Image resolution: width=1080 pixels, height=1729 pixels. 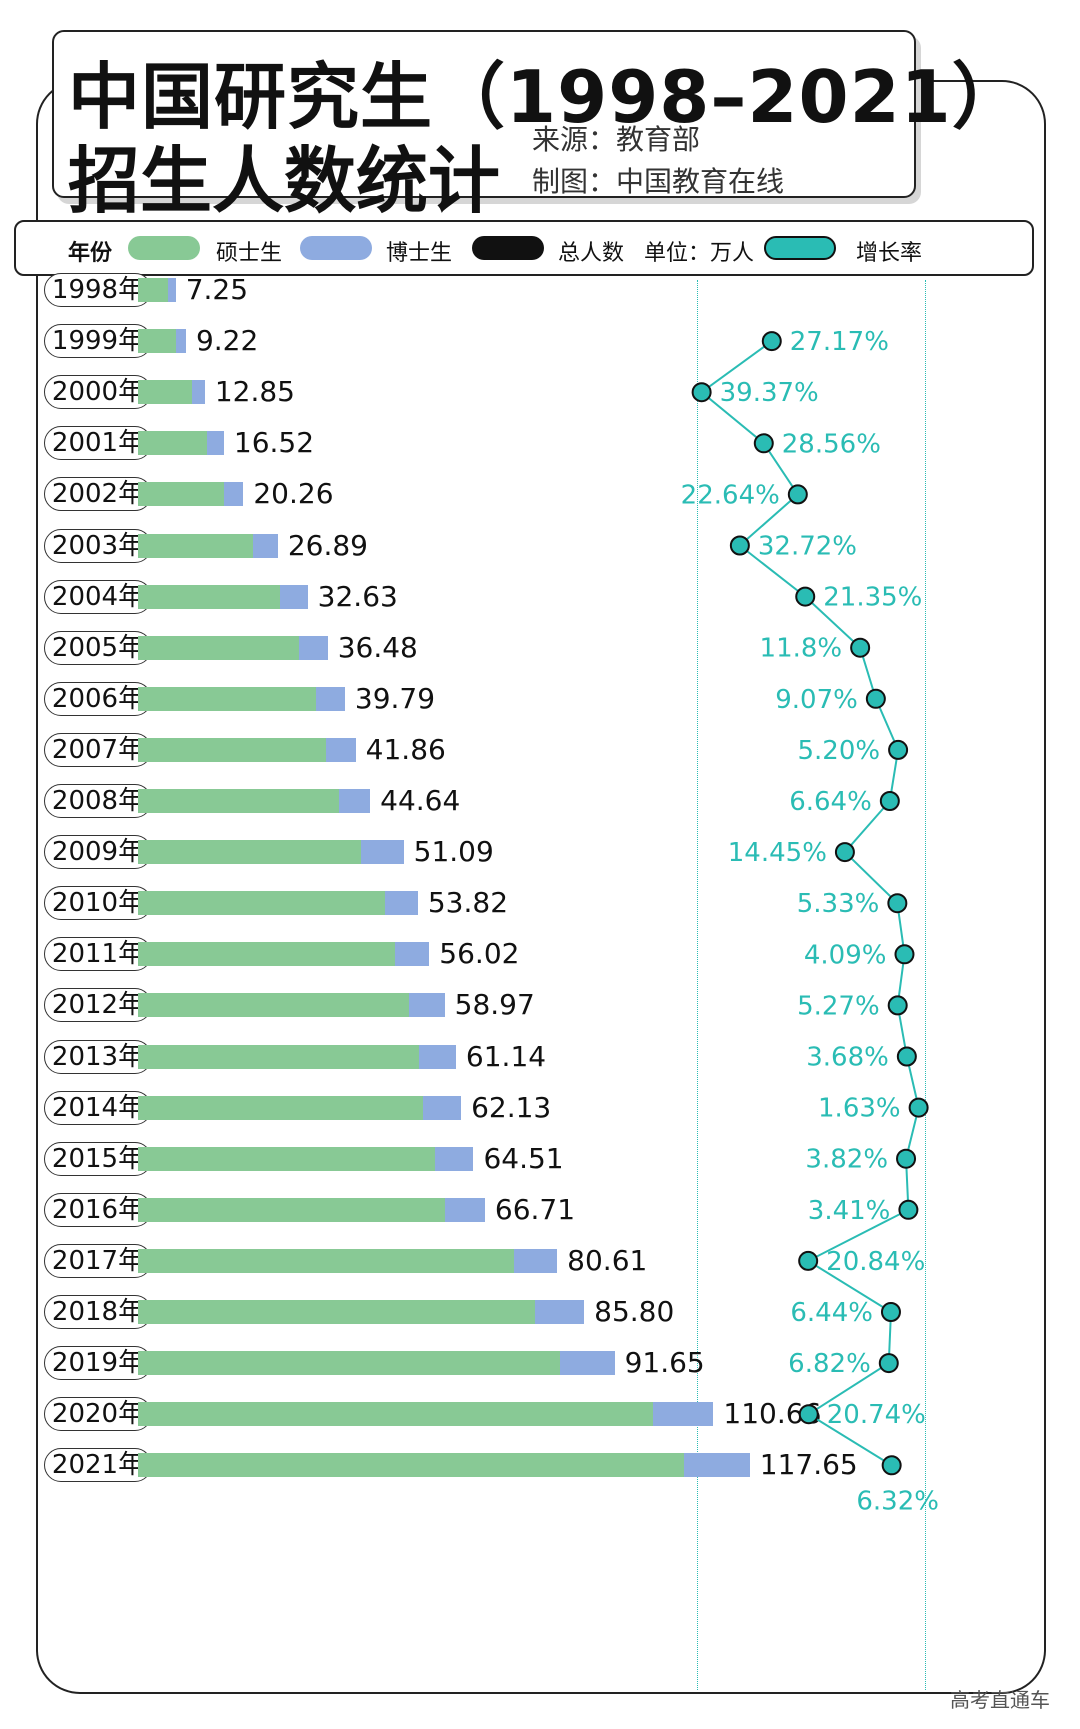 I want to click on total-label: 41.86, so click(x=405, y=749).